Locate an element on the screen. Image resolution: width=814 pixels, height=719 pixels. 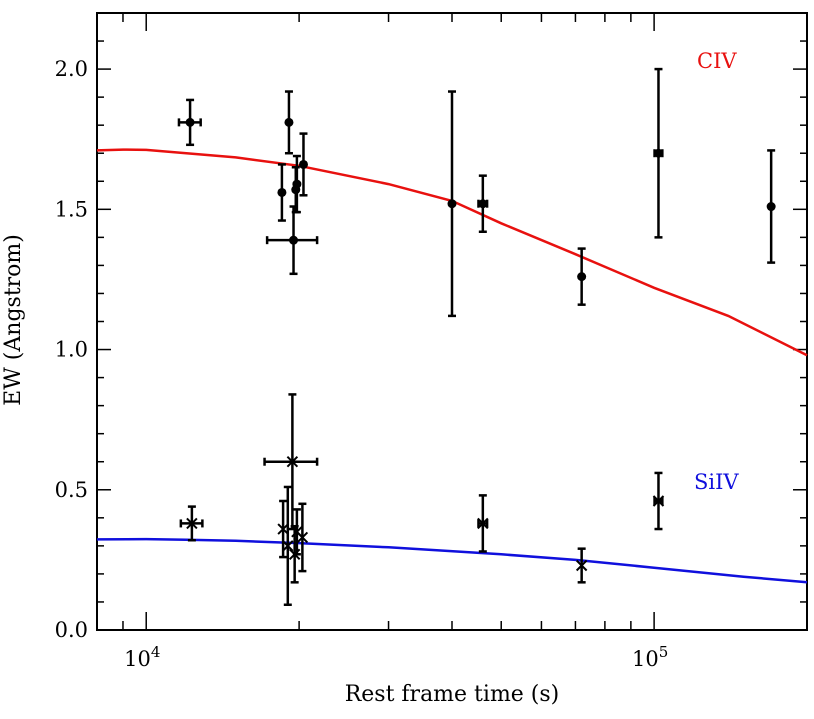
x-tick-label: 10⁵ is located at coordinates (650, 657).